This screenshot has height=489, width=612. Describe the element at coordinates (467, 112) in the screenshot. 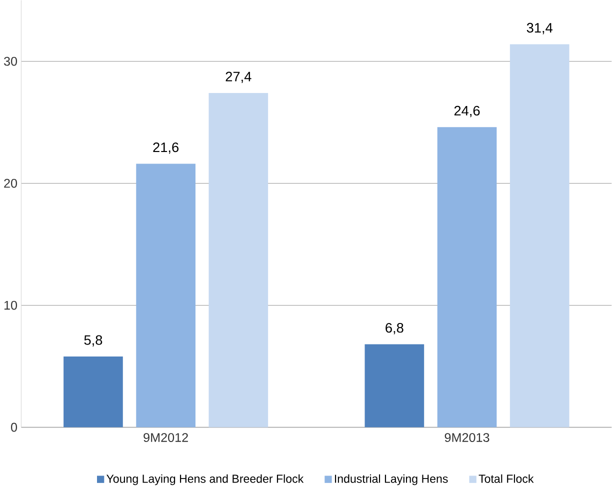

I see `data-label: 24,6` at that location.